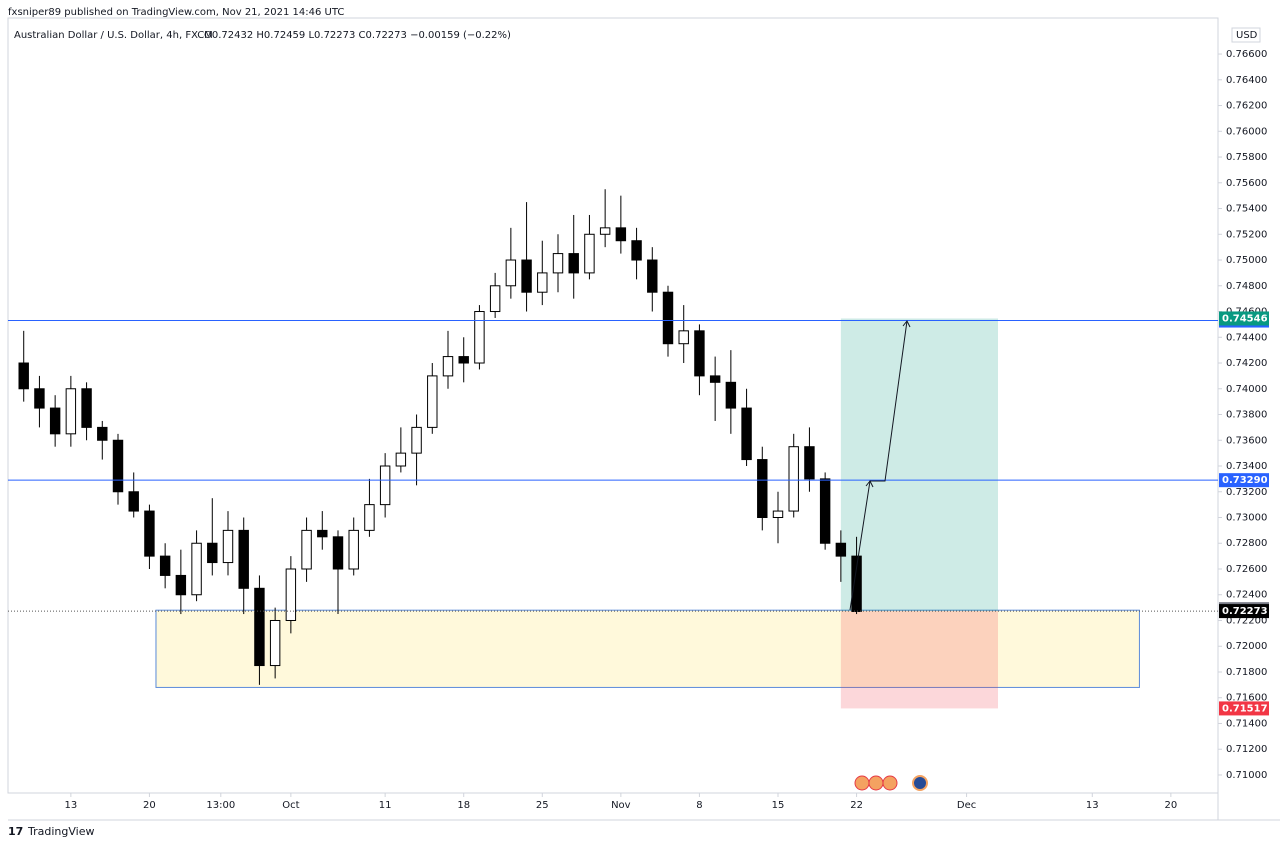 Image resolution: width=1280 pixels, height=847 pixels. I want to click on y-tick-label: 0.72600, so click(1246, 569).